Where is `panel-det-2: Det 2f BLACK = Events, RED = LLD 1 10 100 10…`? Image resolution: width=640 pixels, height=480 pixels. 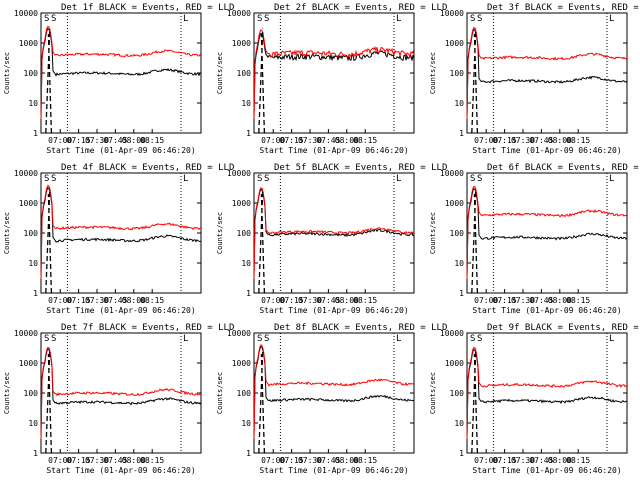 panel-det-2: Det 2f BLACK = Events, RED = LLD 1 10 100 10… is located at coordinates (331, 79).